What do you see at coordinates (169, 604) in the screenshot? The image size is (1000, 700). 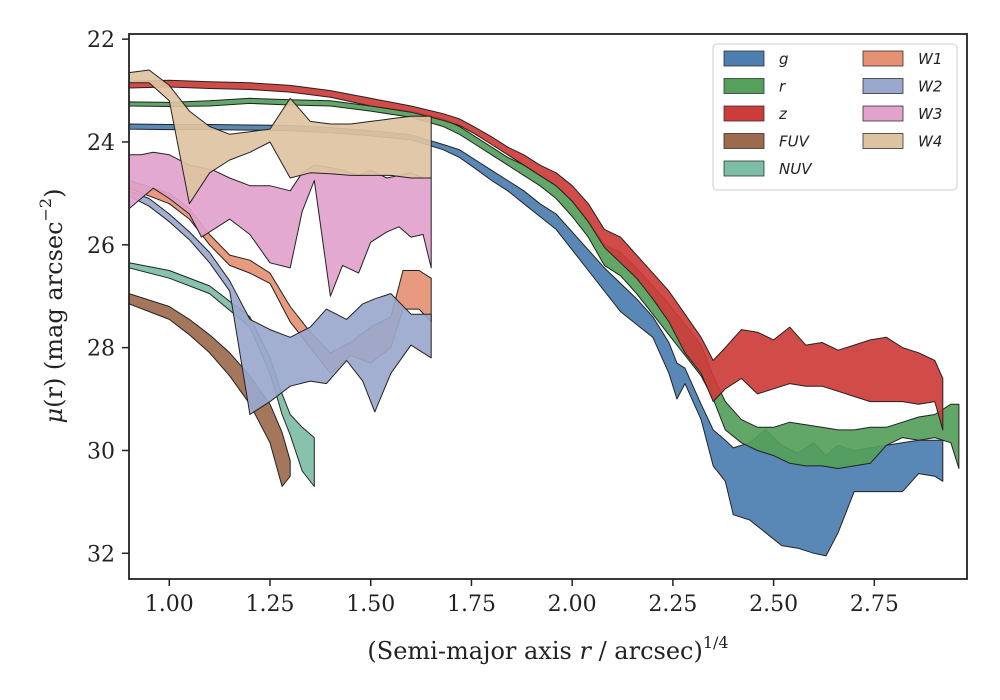 I see `x-tick-label: 1.00` at bounding box center [169, 604].